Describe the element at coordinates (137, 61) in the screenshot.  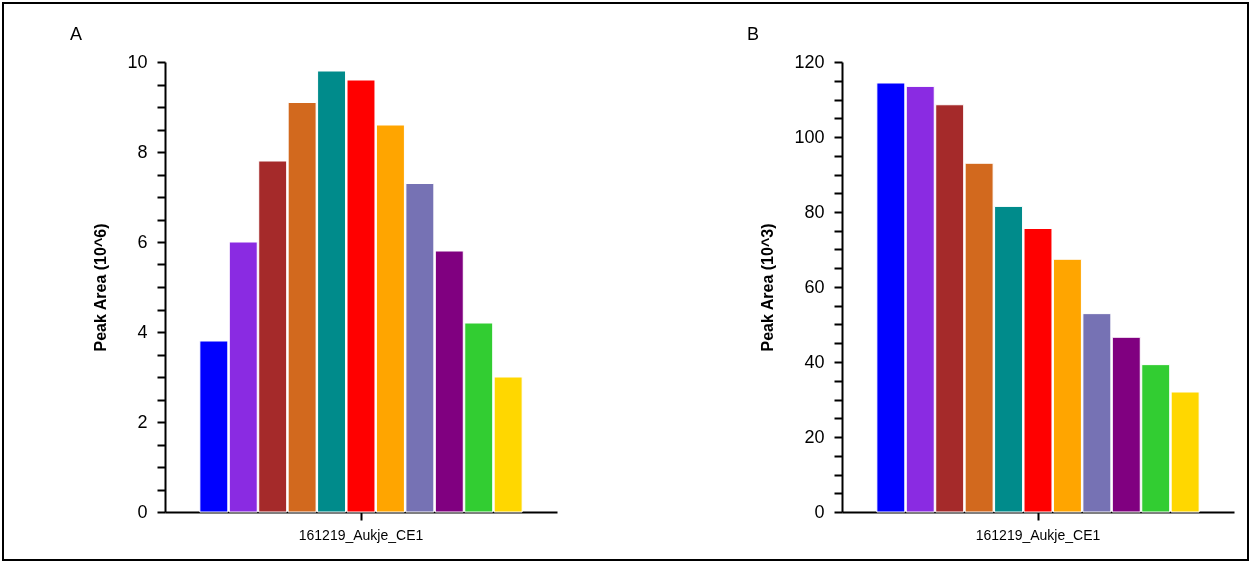
I see `y-tick-label: 10` at that location.